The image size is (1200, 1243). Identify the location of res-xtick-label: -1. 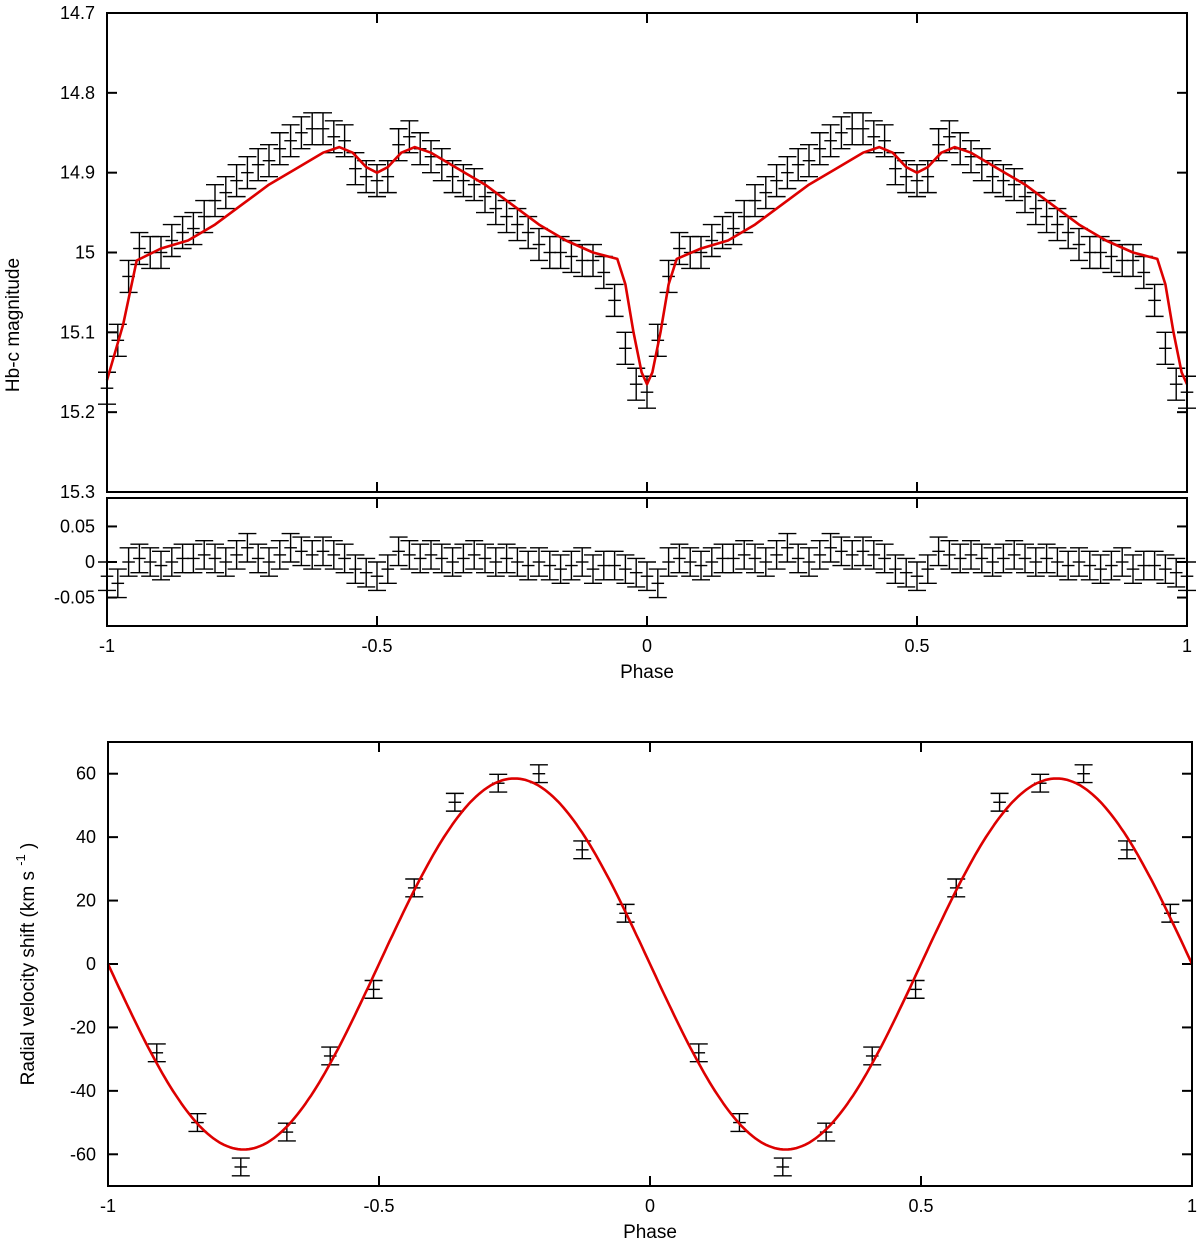
(107, 646).